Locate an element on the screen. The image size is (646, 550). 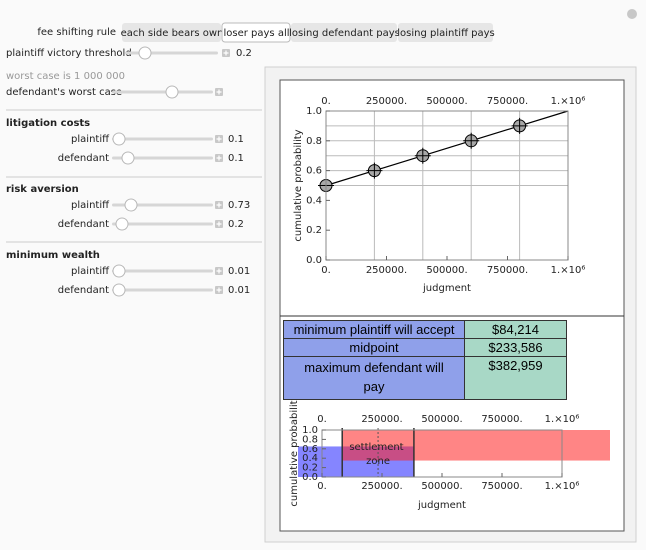
range-band is located at coordinates (476, 445).